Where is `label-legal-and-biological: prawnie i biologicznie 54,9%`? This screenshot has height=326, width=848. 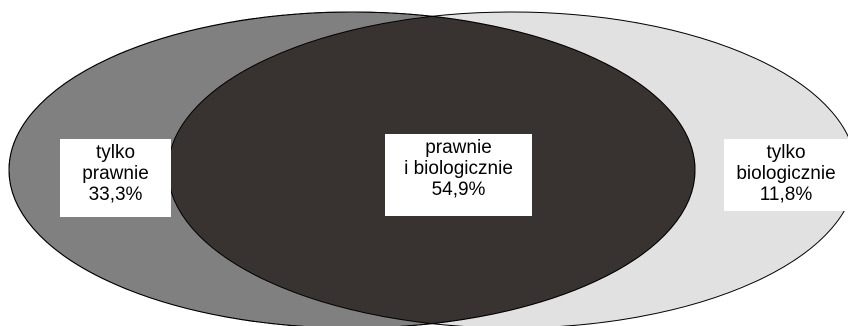
label-legal-and-biological: prawnie i biologicznie 54,9% is located at coordinates (458, 175).